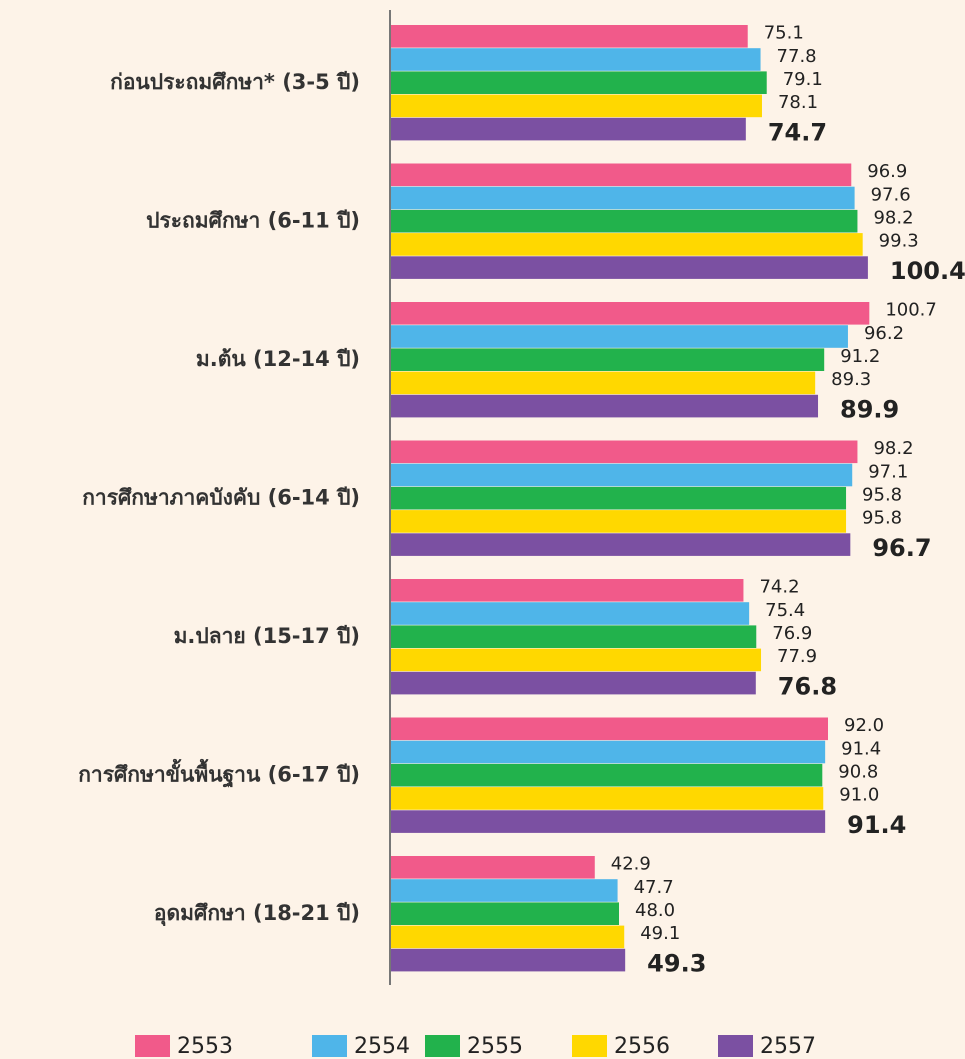 Image resolution: width=965 pixels, height=1059 pixels. I want to click on legend-label: 2553, so click(205, 1046).